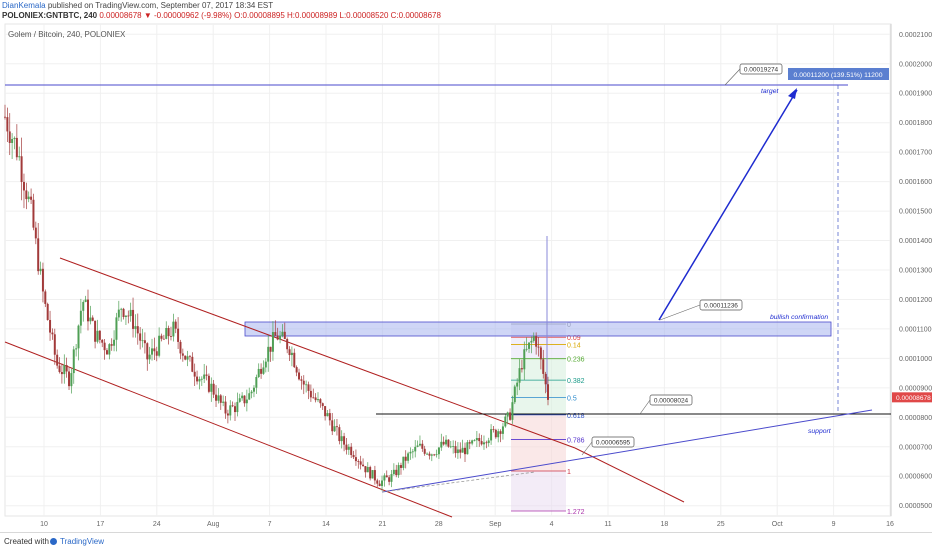 The height and width of the screenshot is (551, 932). I want to click on down-arrow-icon: ▼, so click(147, 15).